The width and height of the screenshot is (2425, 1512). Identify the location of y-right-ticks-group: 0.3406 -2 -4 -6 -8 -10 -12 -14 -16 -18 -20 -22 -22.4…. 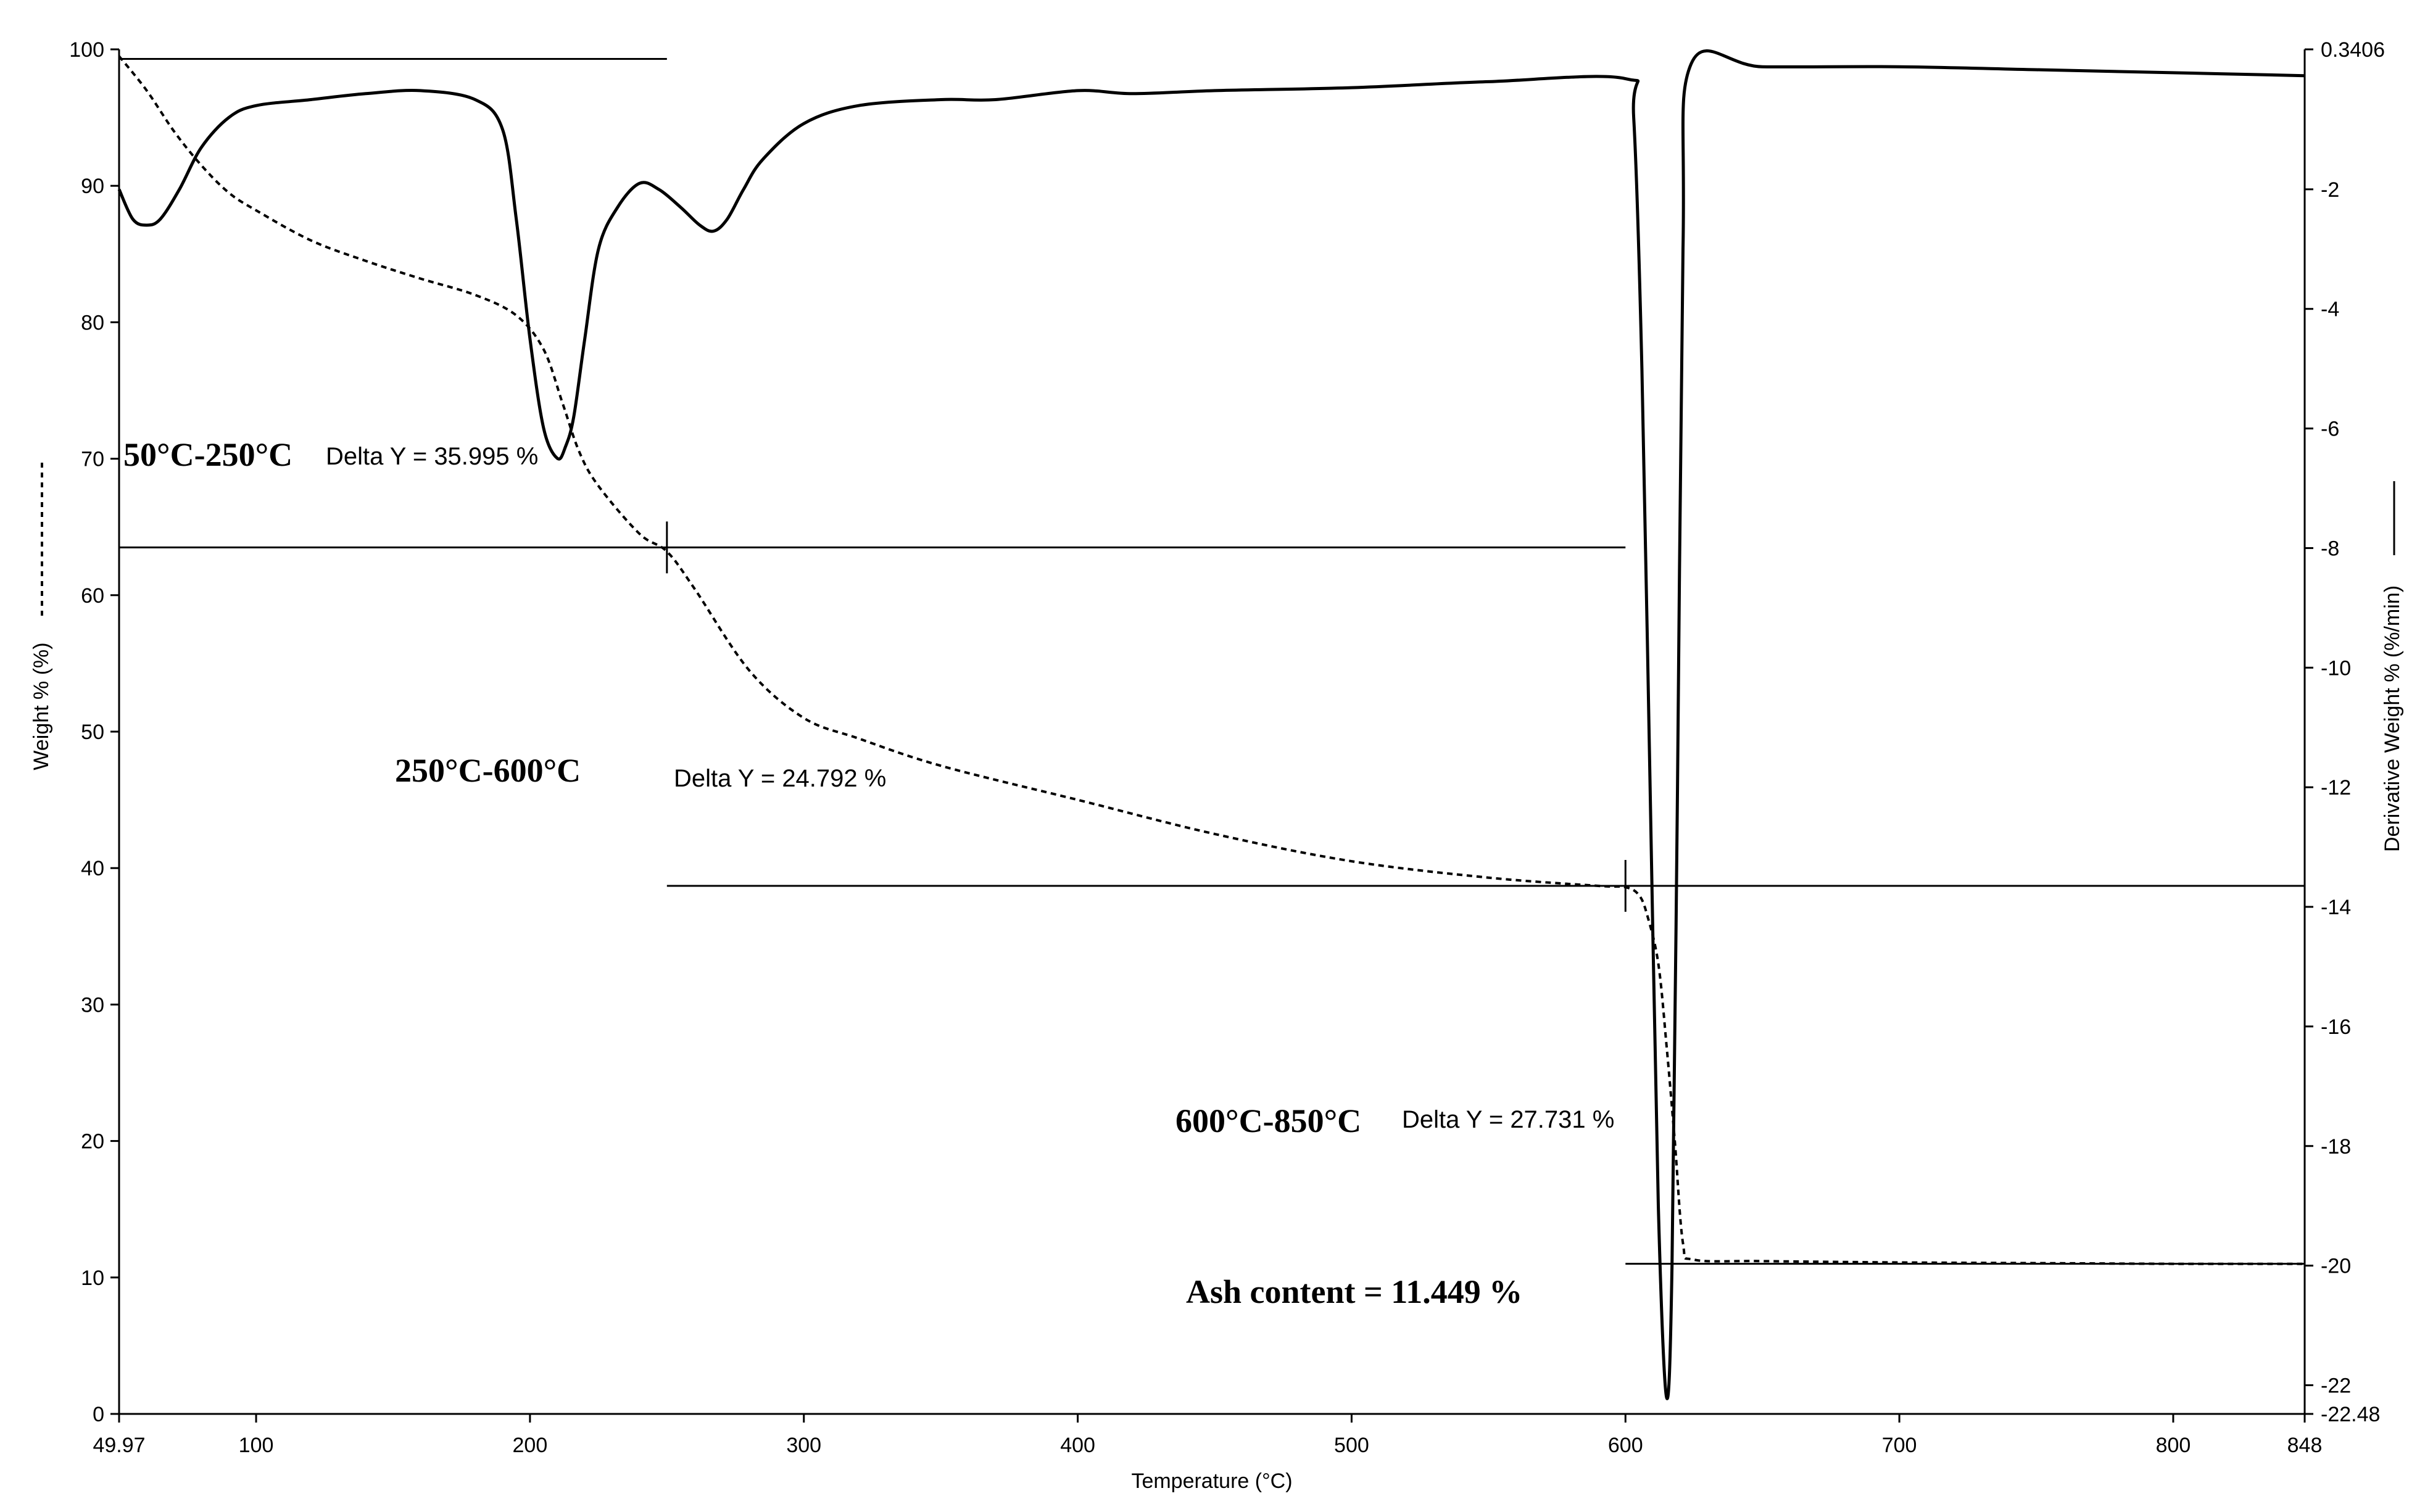
(2345, 732).